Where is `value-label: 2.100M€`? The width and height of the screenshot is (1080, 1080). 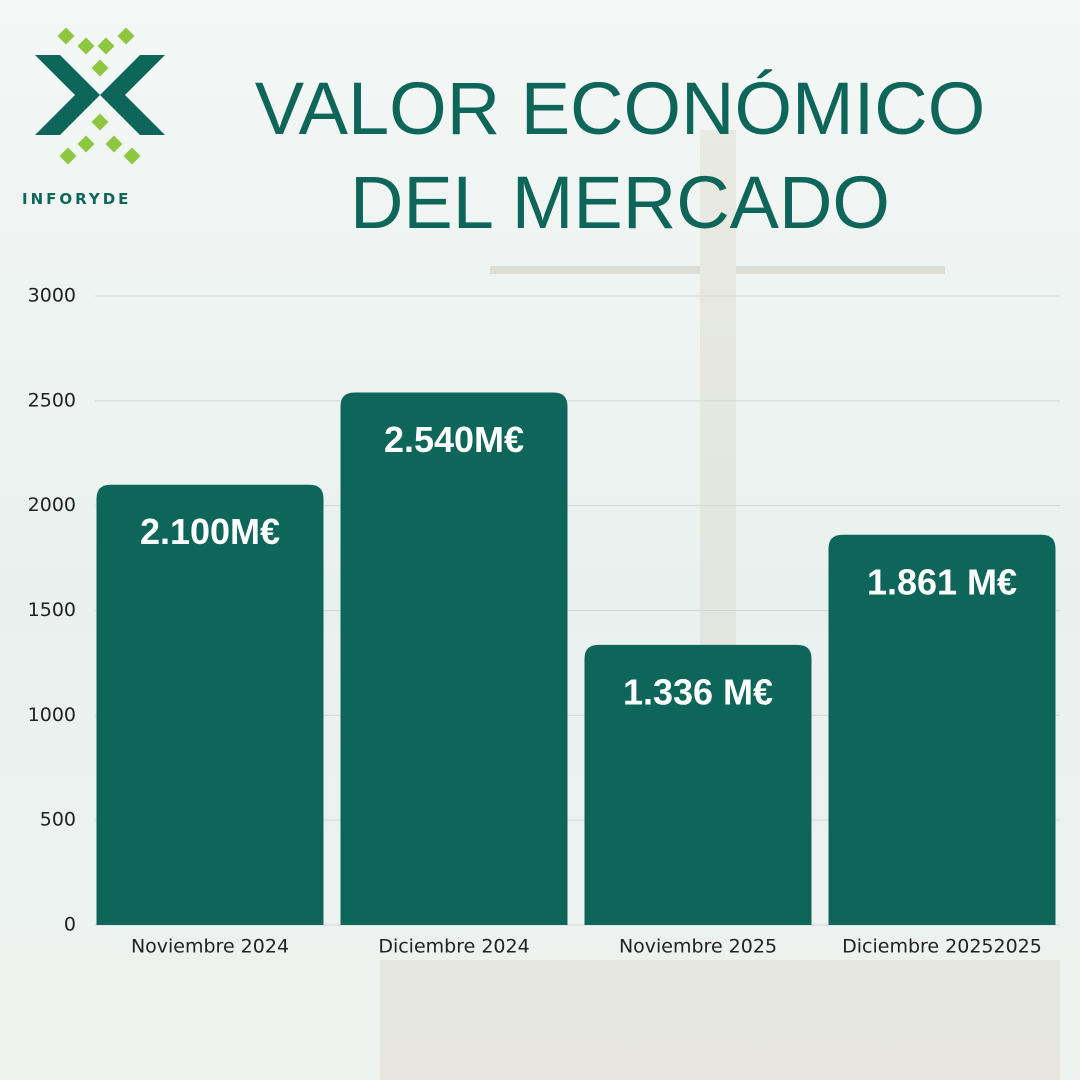 value-label: 2.100M€ is located at coordinates (210, 531).